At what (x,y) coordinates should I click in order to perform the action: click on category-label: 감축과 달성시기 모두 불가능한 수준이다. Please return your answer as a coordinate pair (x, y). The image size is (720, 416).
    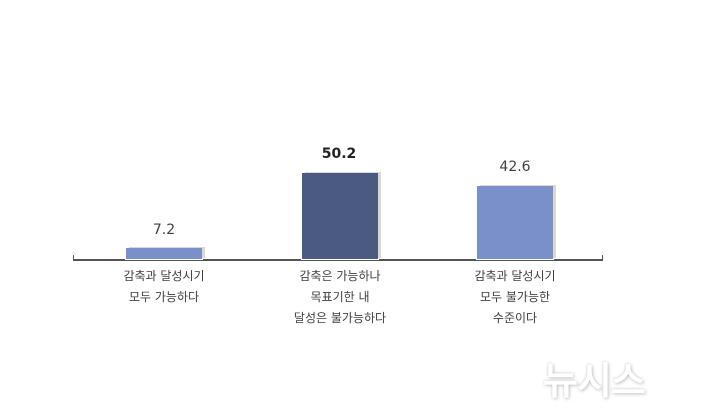
    Looking at the image, I should click on (515, 297).